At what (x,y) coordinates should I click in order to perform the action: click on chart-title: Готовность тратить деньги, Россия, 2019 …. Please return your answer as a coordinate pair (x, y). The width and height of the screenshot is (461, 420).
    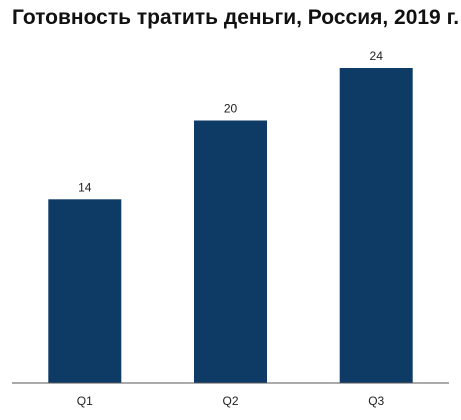
    Looking at the image, I should click on (236, 17).